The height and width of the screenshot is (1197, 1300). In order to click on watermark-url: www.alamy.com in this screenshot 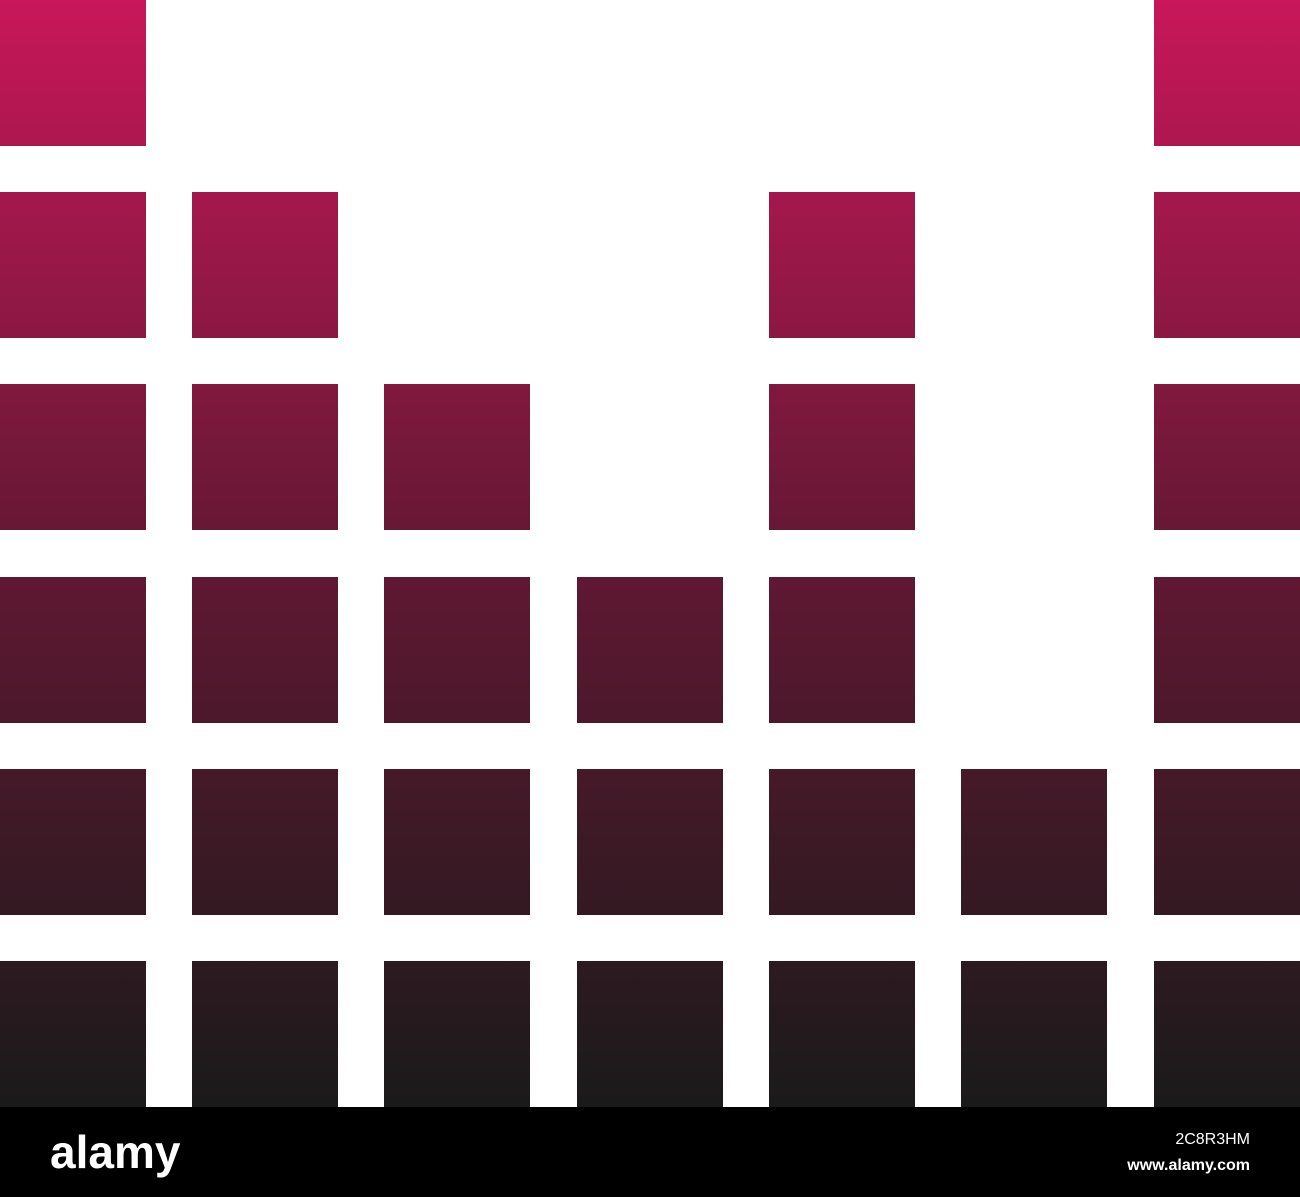, I will do `click(1188, 1165)`.